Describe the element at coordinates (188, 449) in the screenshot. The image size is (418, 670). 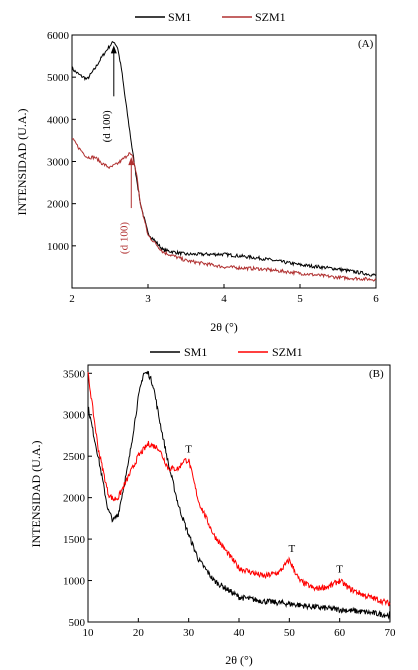
I see `annotation-label-1-0: T` at that location.